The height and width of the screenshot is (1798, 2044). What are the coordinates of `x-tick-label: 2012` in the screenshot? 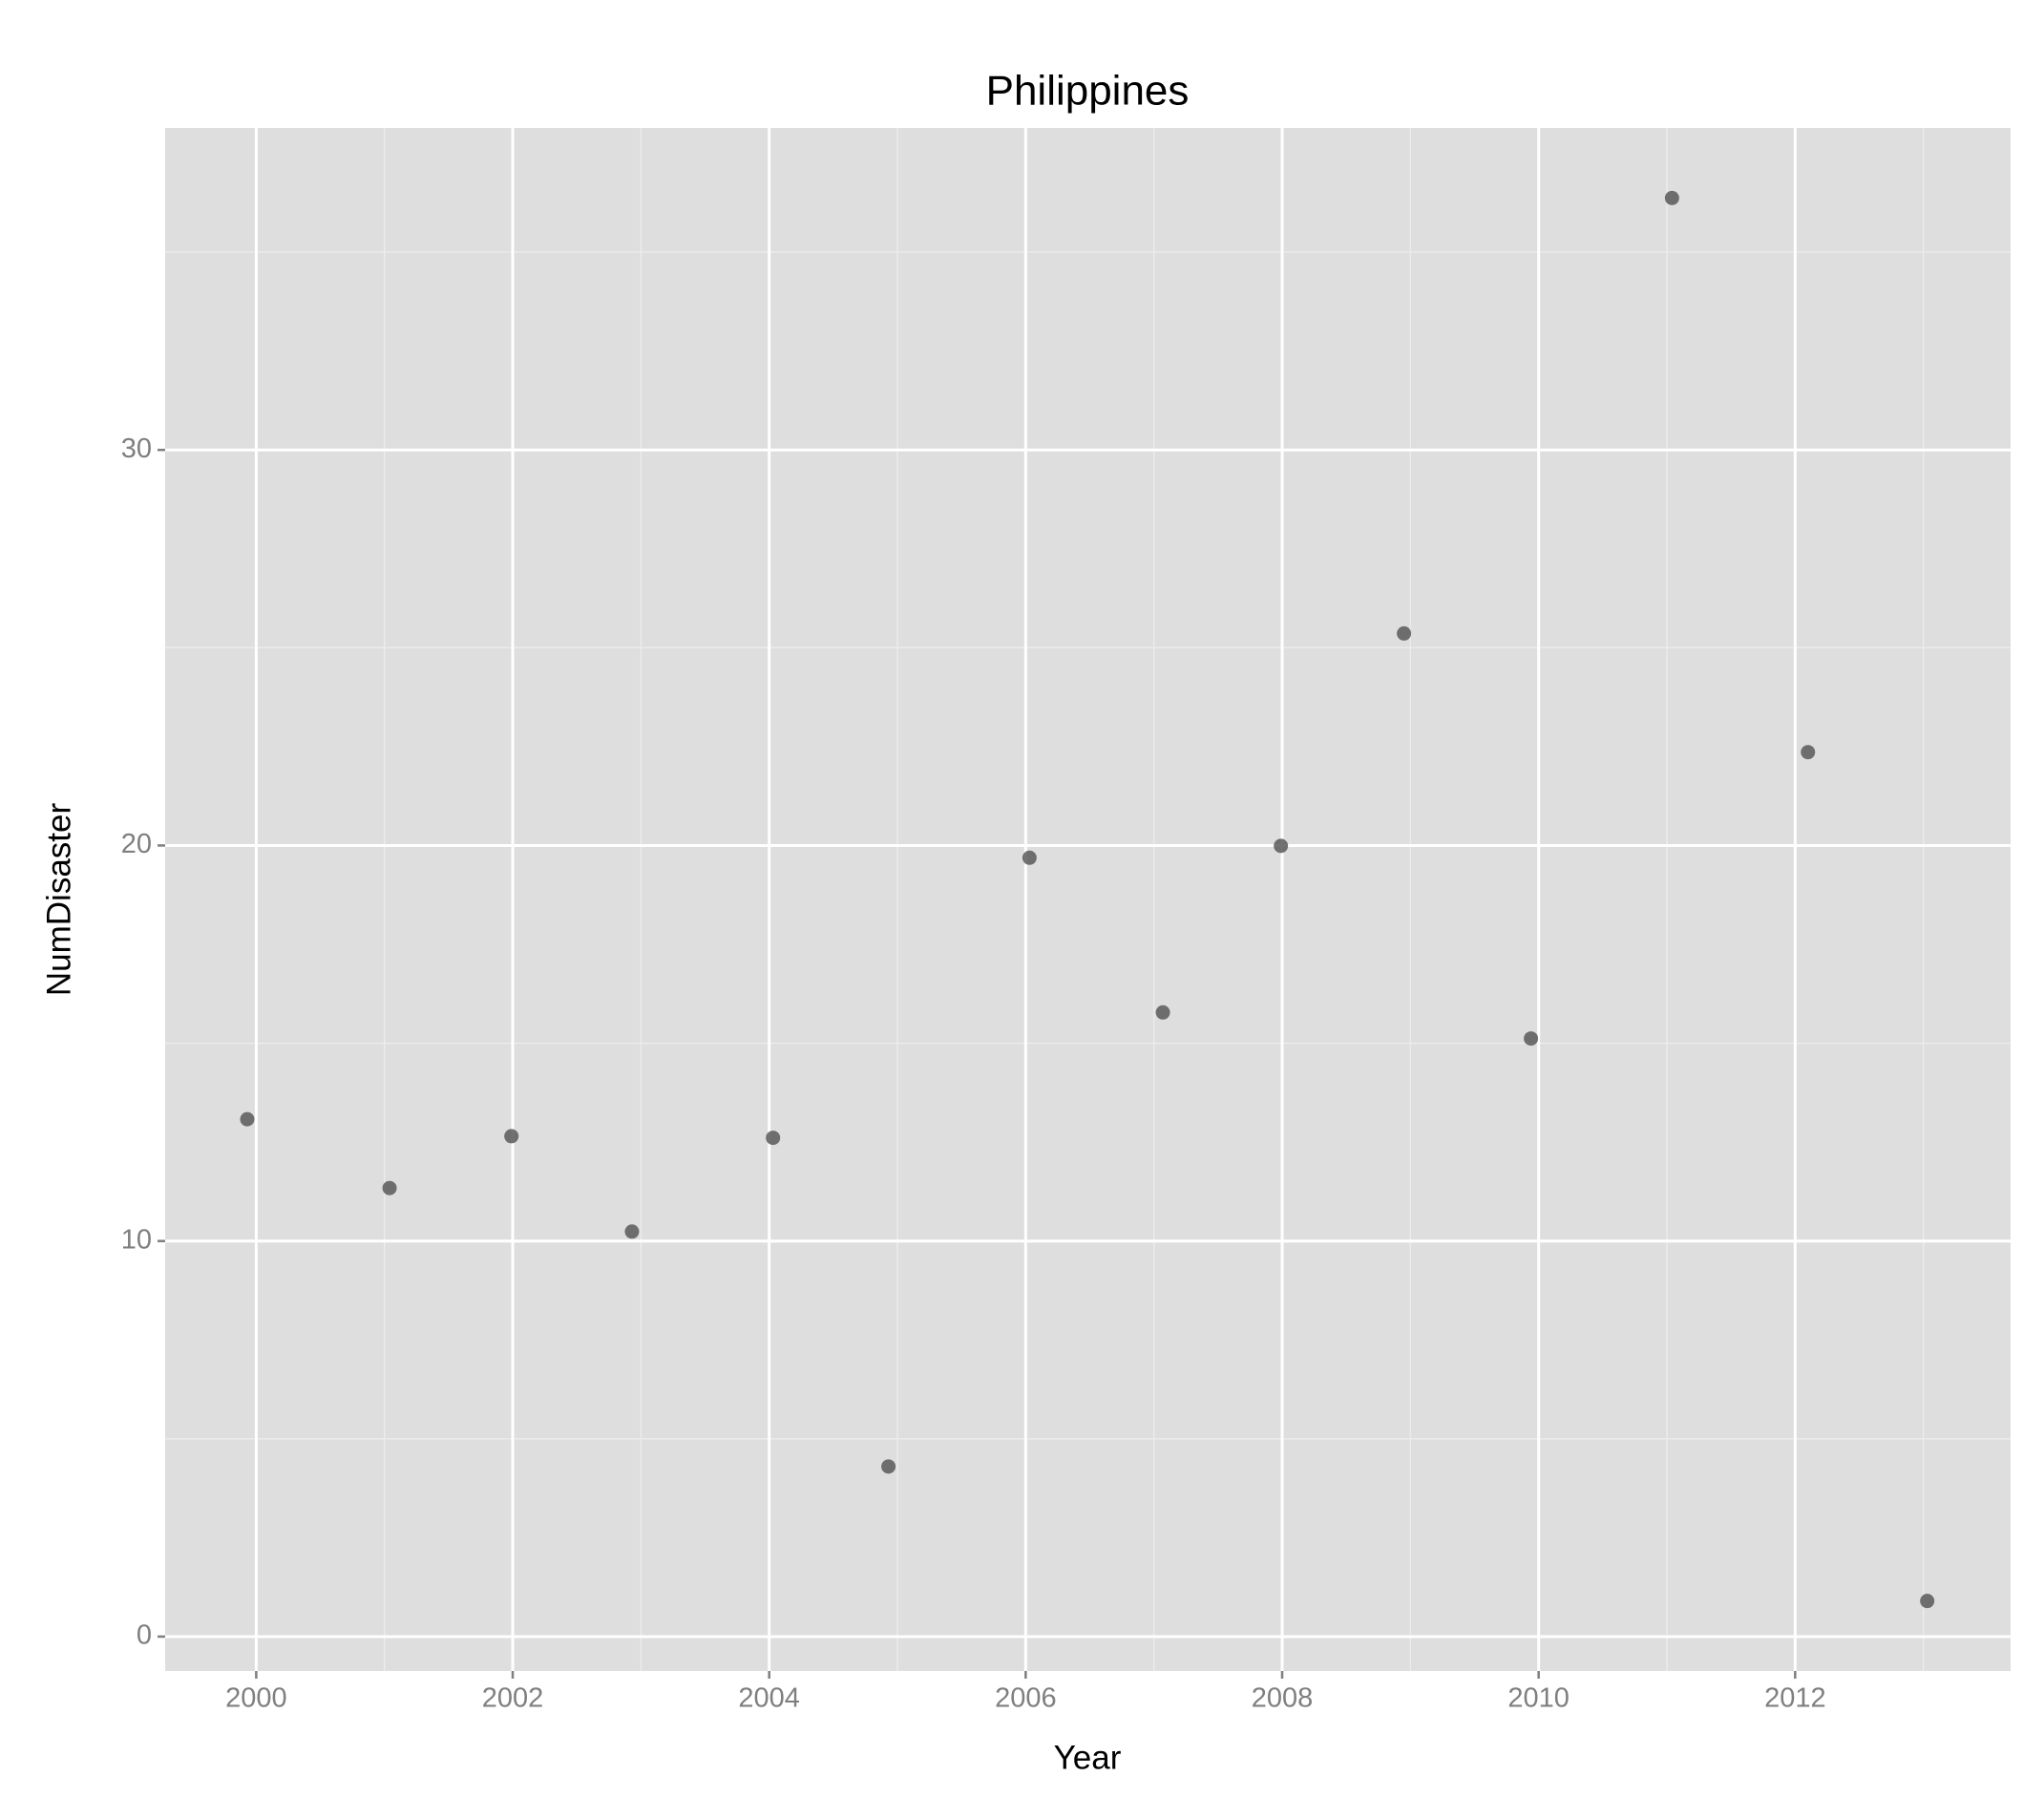 It's located at (1795, 1699).